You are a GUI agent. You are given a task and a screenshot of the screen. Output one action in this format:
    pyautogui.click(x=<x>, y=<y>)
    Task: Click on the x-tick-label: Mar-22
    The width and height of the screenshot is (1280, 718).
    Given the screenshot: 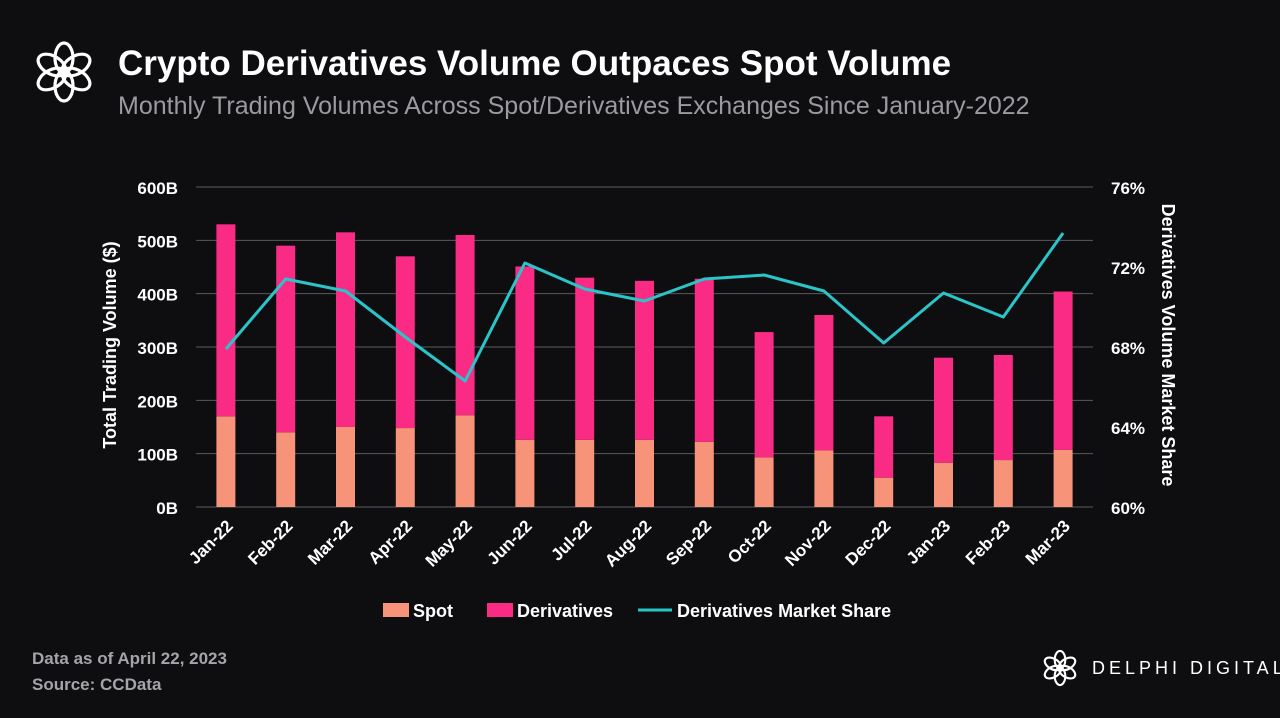 What is the action you would take?
    pyautogui.click(x=330, y=542)
    